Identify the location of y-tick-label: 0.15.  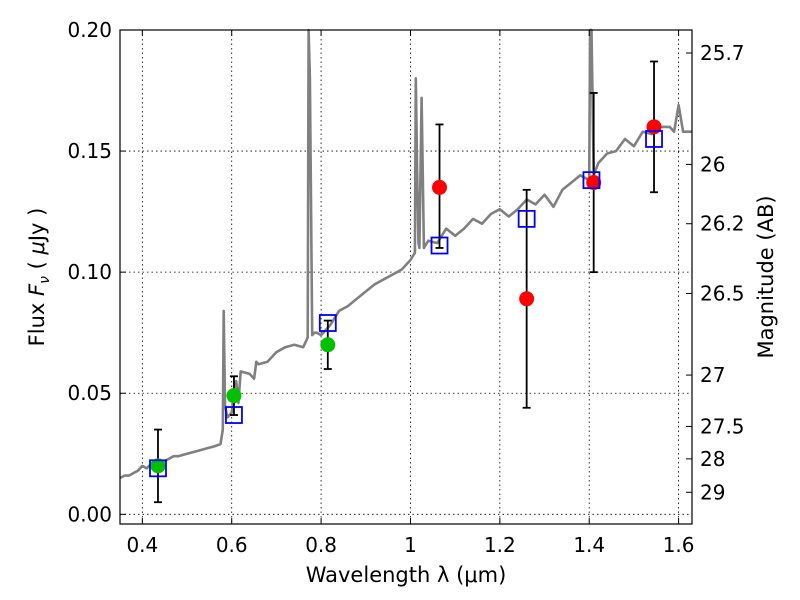
(89, 151).